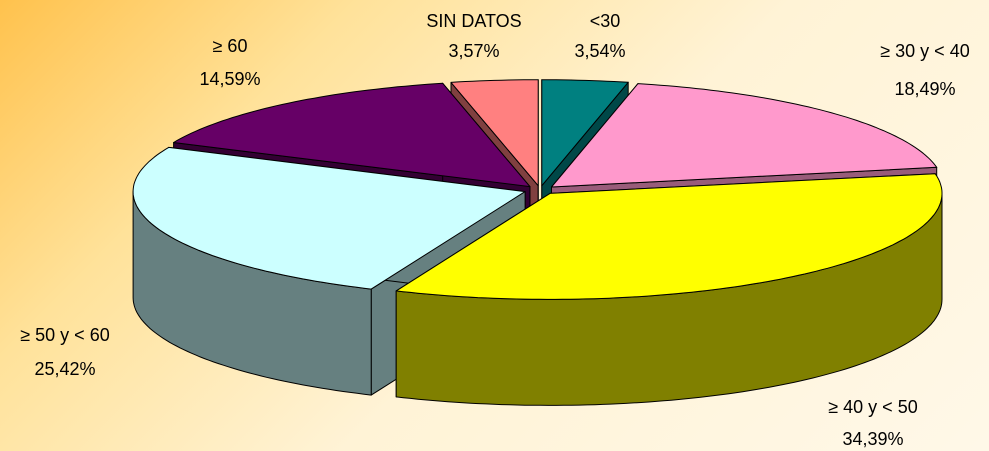  I want to click on slice-label: ≥ 40 y < 50, so click(872, 407).